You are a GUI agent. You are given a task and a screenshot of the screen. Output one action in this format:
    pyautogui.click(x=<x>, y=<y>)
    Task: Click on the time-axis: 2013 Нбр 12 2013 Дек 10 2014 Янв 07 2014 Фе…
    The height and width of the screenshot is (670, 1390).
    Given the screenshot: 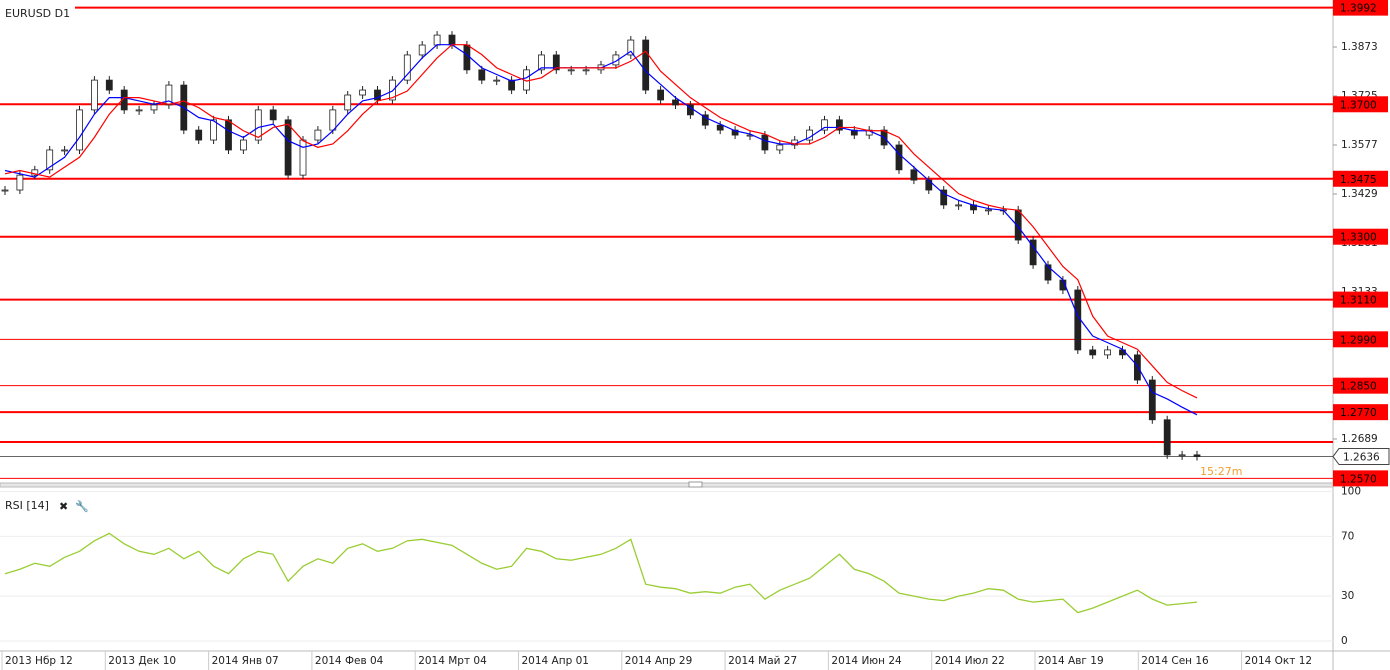 What is the action you would take?
    pyautogui.click(x=656, y=660)
    